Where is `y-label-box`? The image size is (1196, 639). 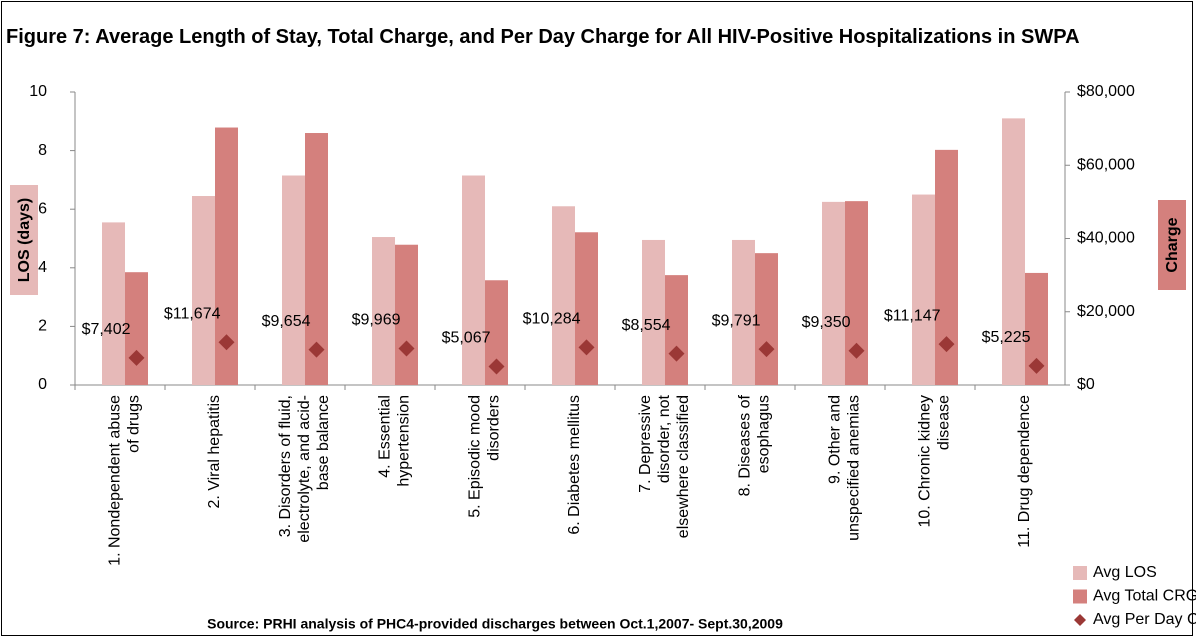
y-label-box is located at coordinates (24, 240).